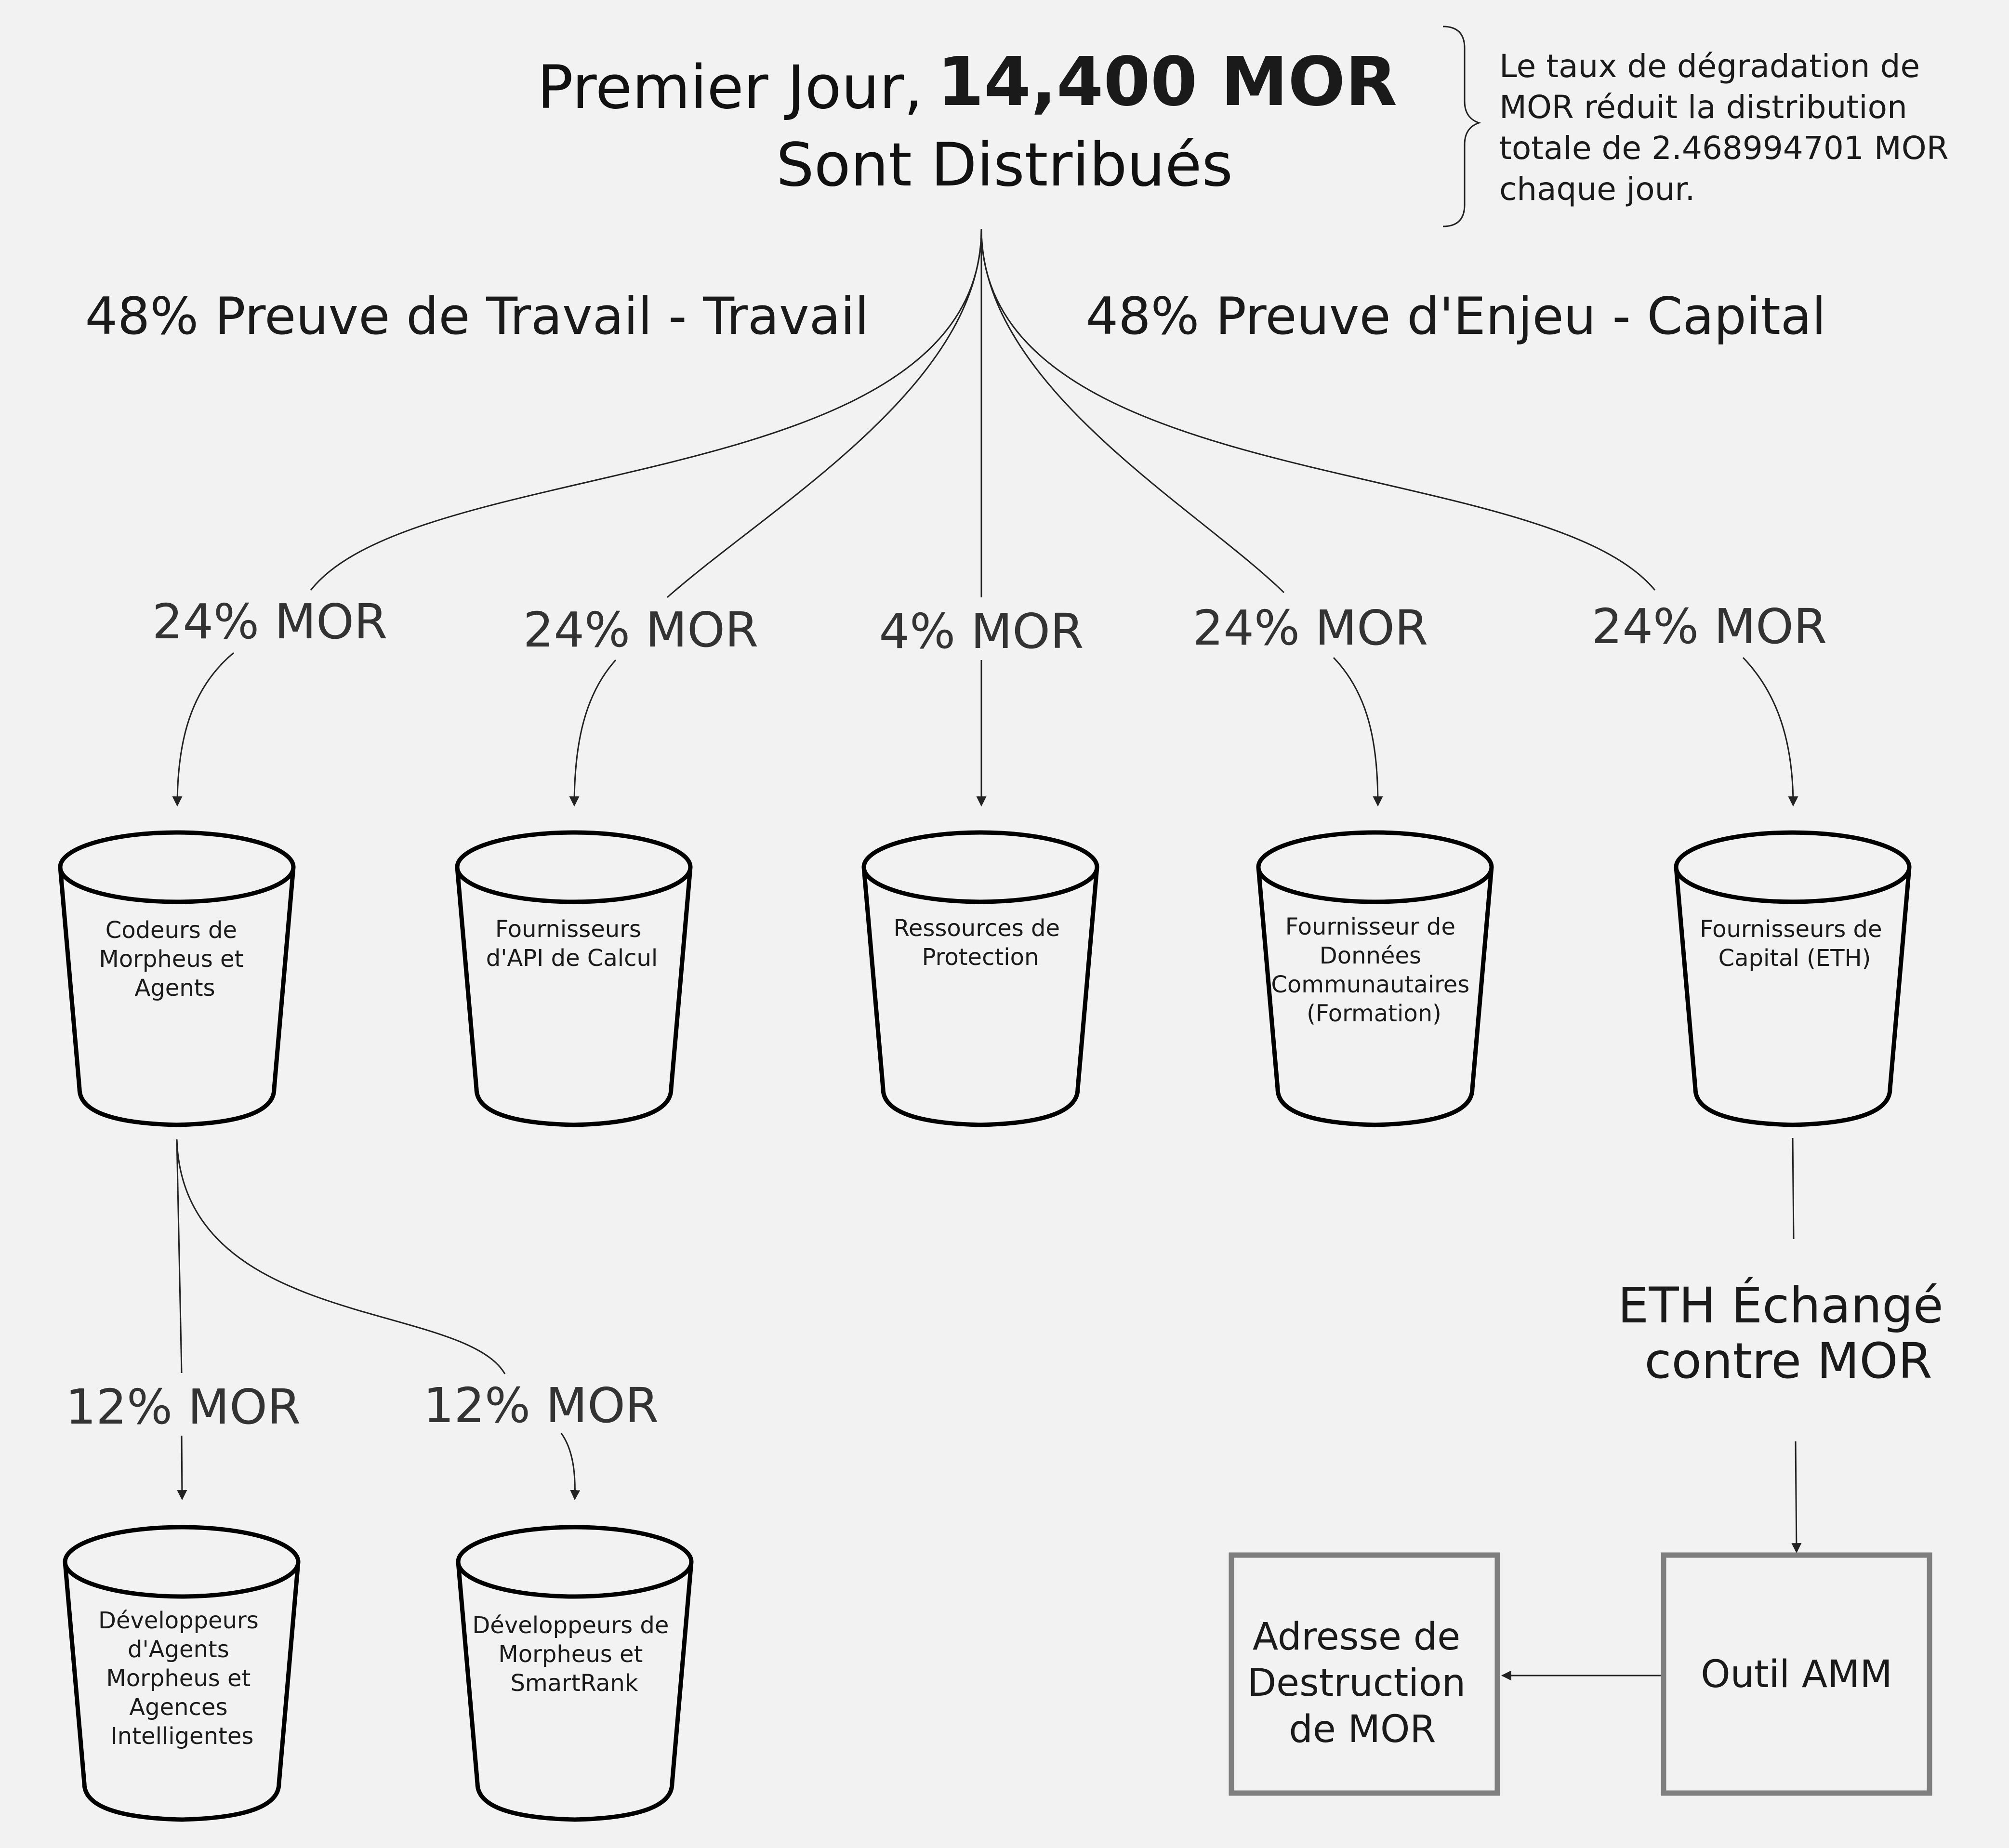 The image size is (2009, 1848). What do you see at coordinates (1791, 929) in the screenshot?
I see `bucket-label-line: Fournisseurs de` at bounding box center [1791, 929].